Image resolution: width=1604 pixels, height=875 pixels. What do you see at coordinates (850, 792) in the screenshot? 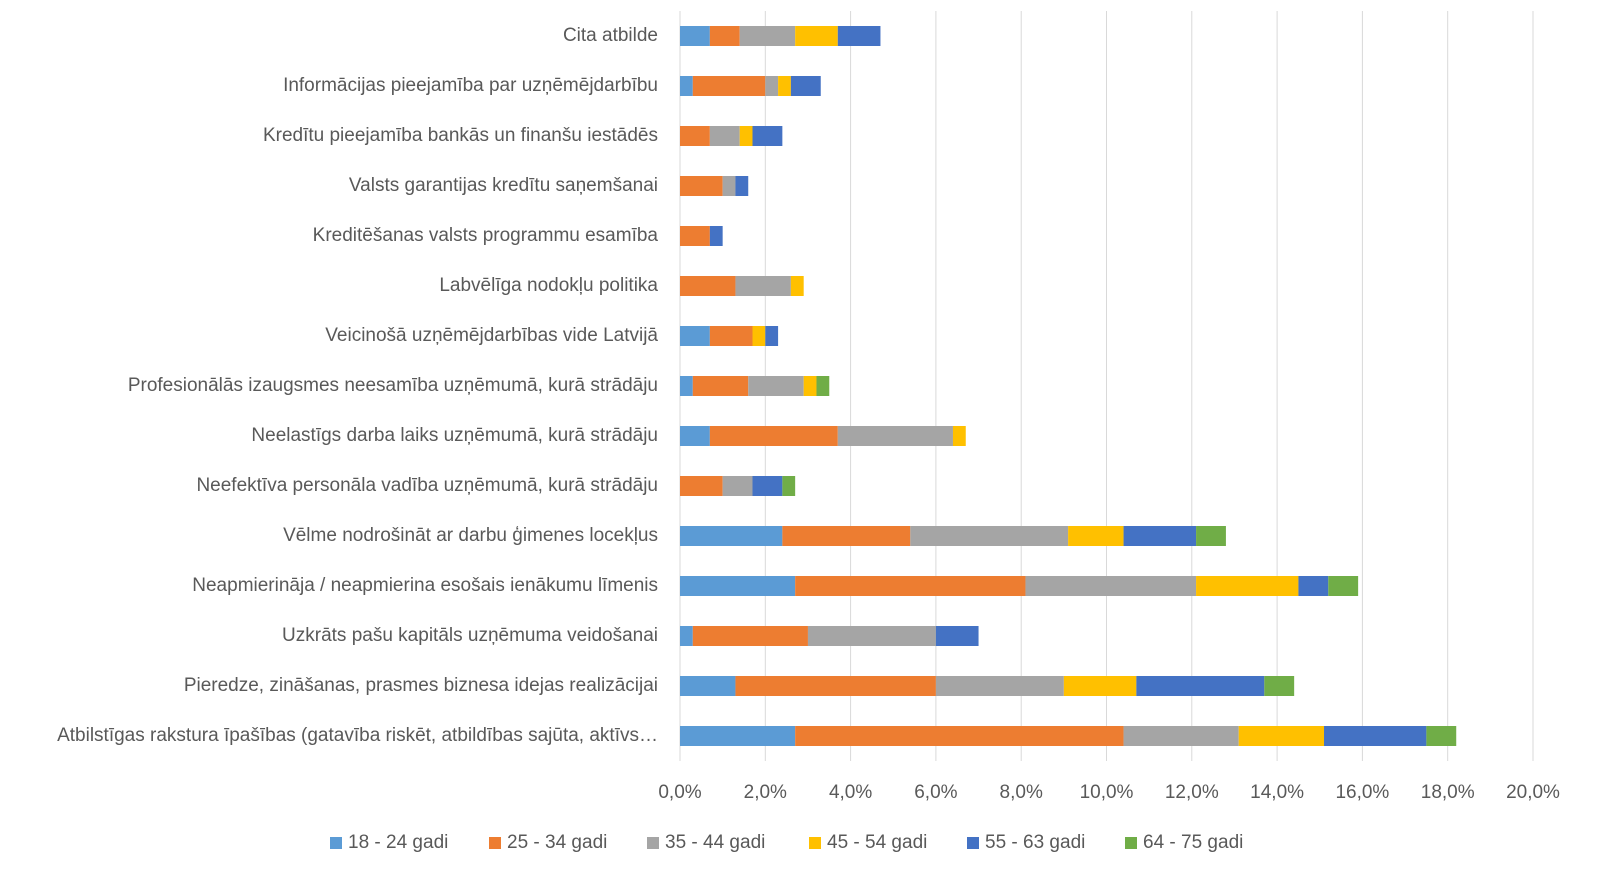
I see `x-tick-label: 4,0%` at bounding box center [850, 792].